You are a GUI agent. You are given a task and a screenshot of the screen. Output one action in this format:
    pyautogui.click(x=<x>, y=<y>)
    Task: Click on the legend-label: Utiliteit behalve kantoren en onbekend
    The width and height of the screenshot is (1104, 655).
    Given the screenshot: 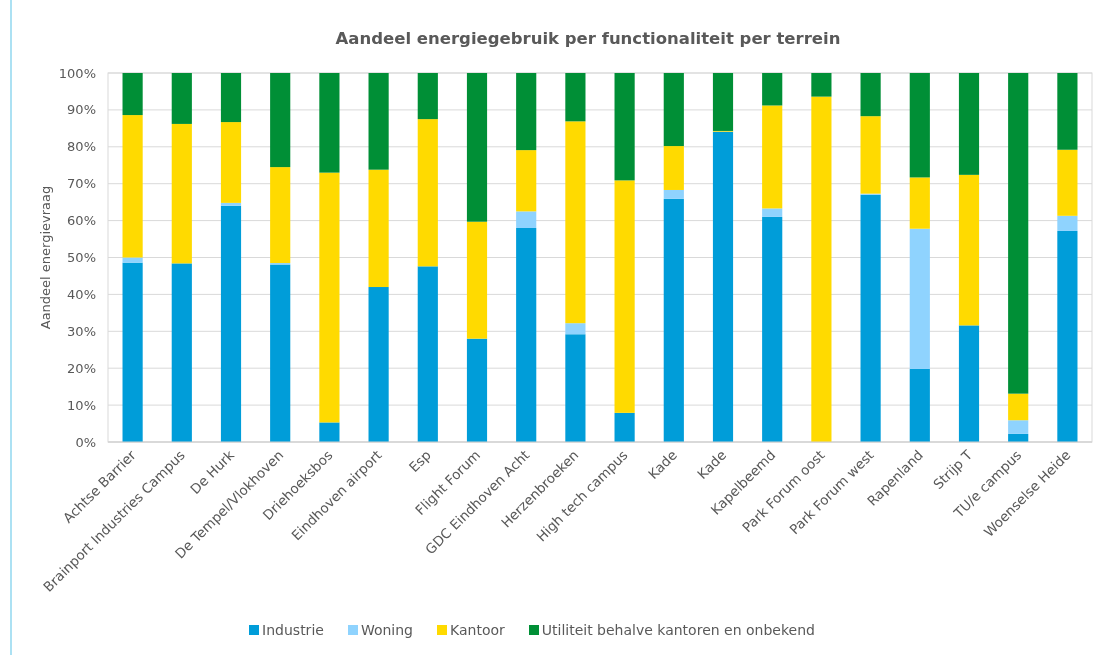 What is the action you would take?
    pyautogui.click(x=678, y=630)
    